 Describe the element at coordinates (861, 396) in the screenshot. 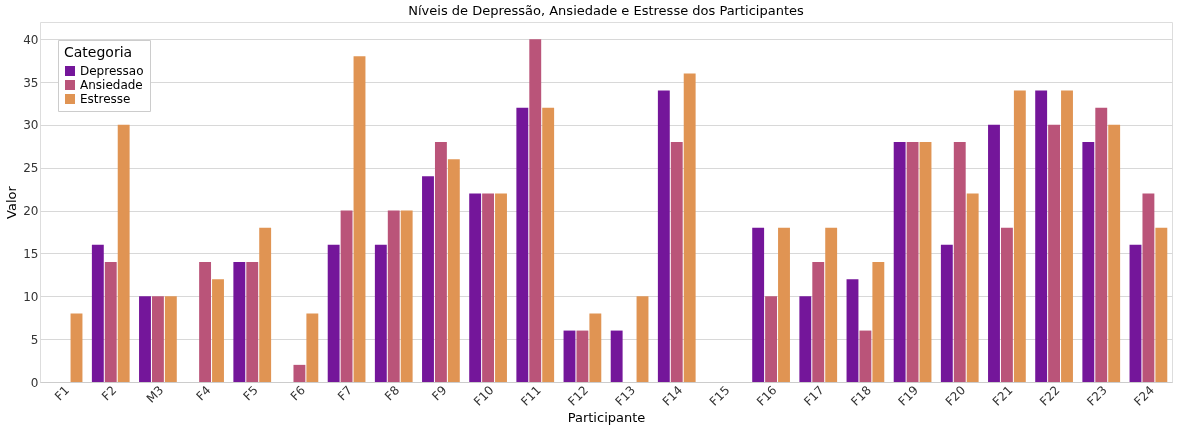

I see `x-tick-label: F18` at that location.